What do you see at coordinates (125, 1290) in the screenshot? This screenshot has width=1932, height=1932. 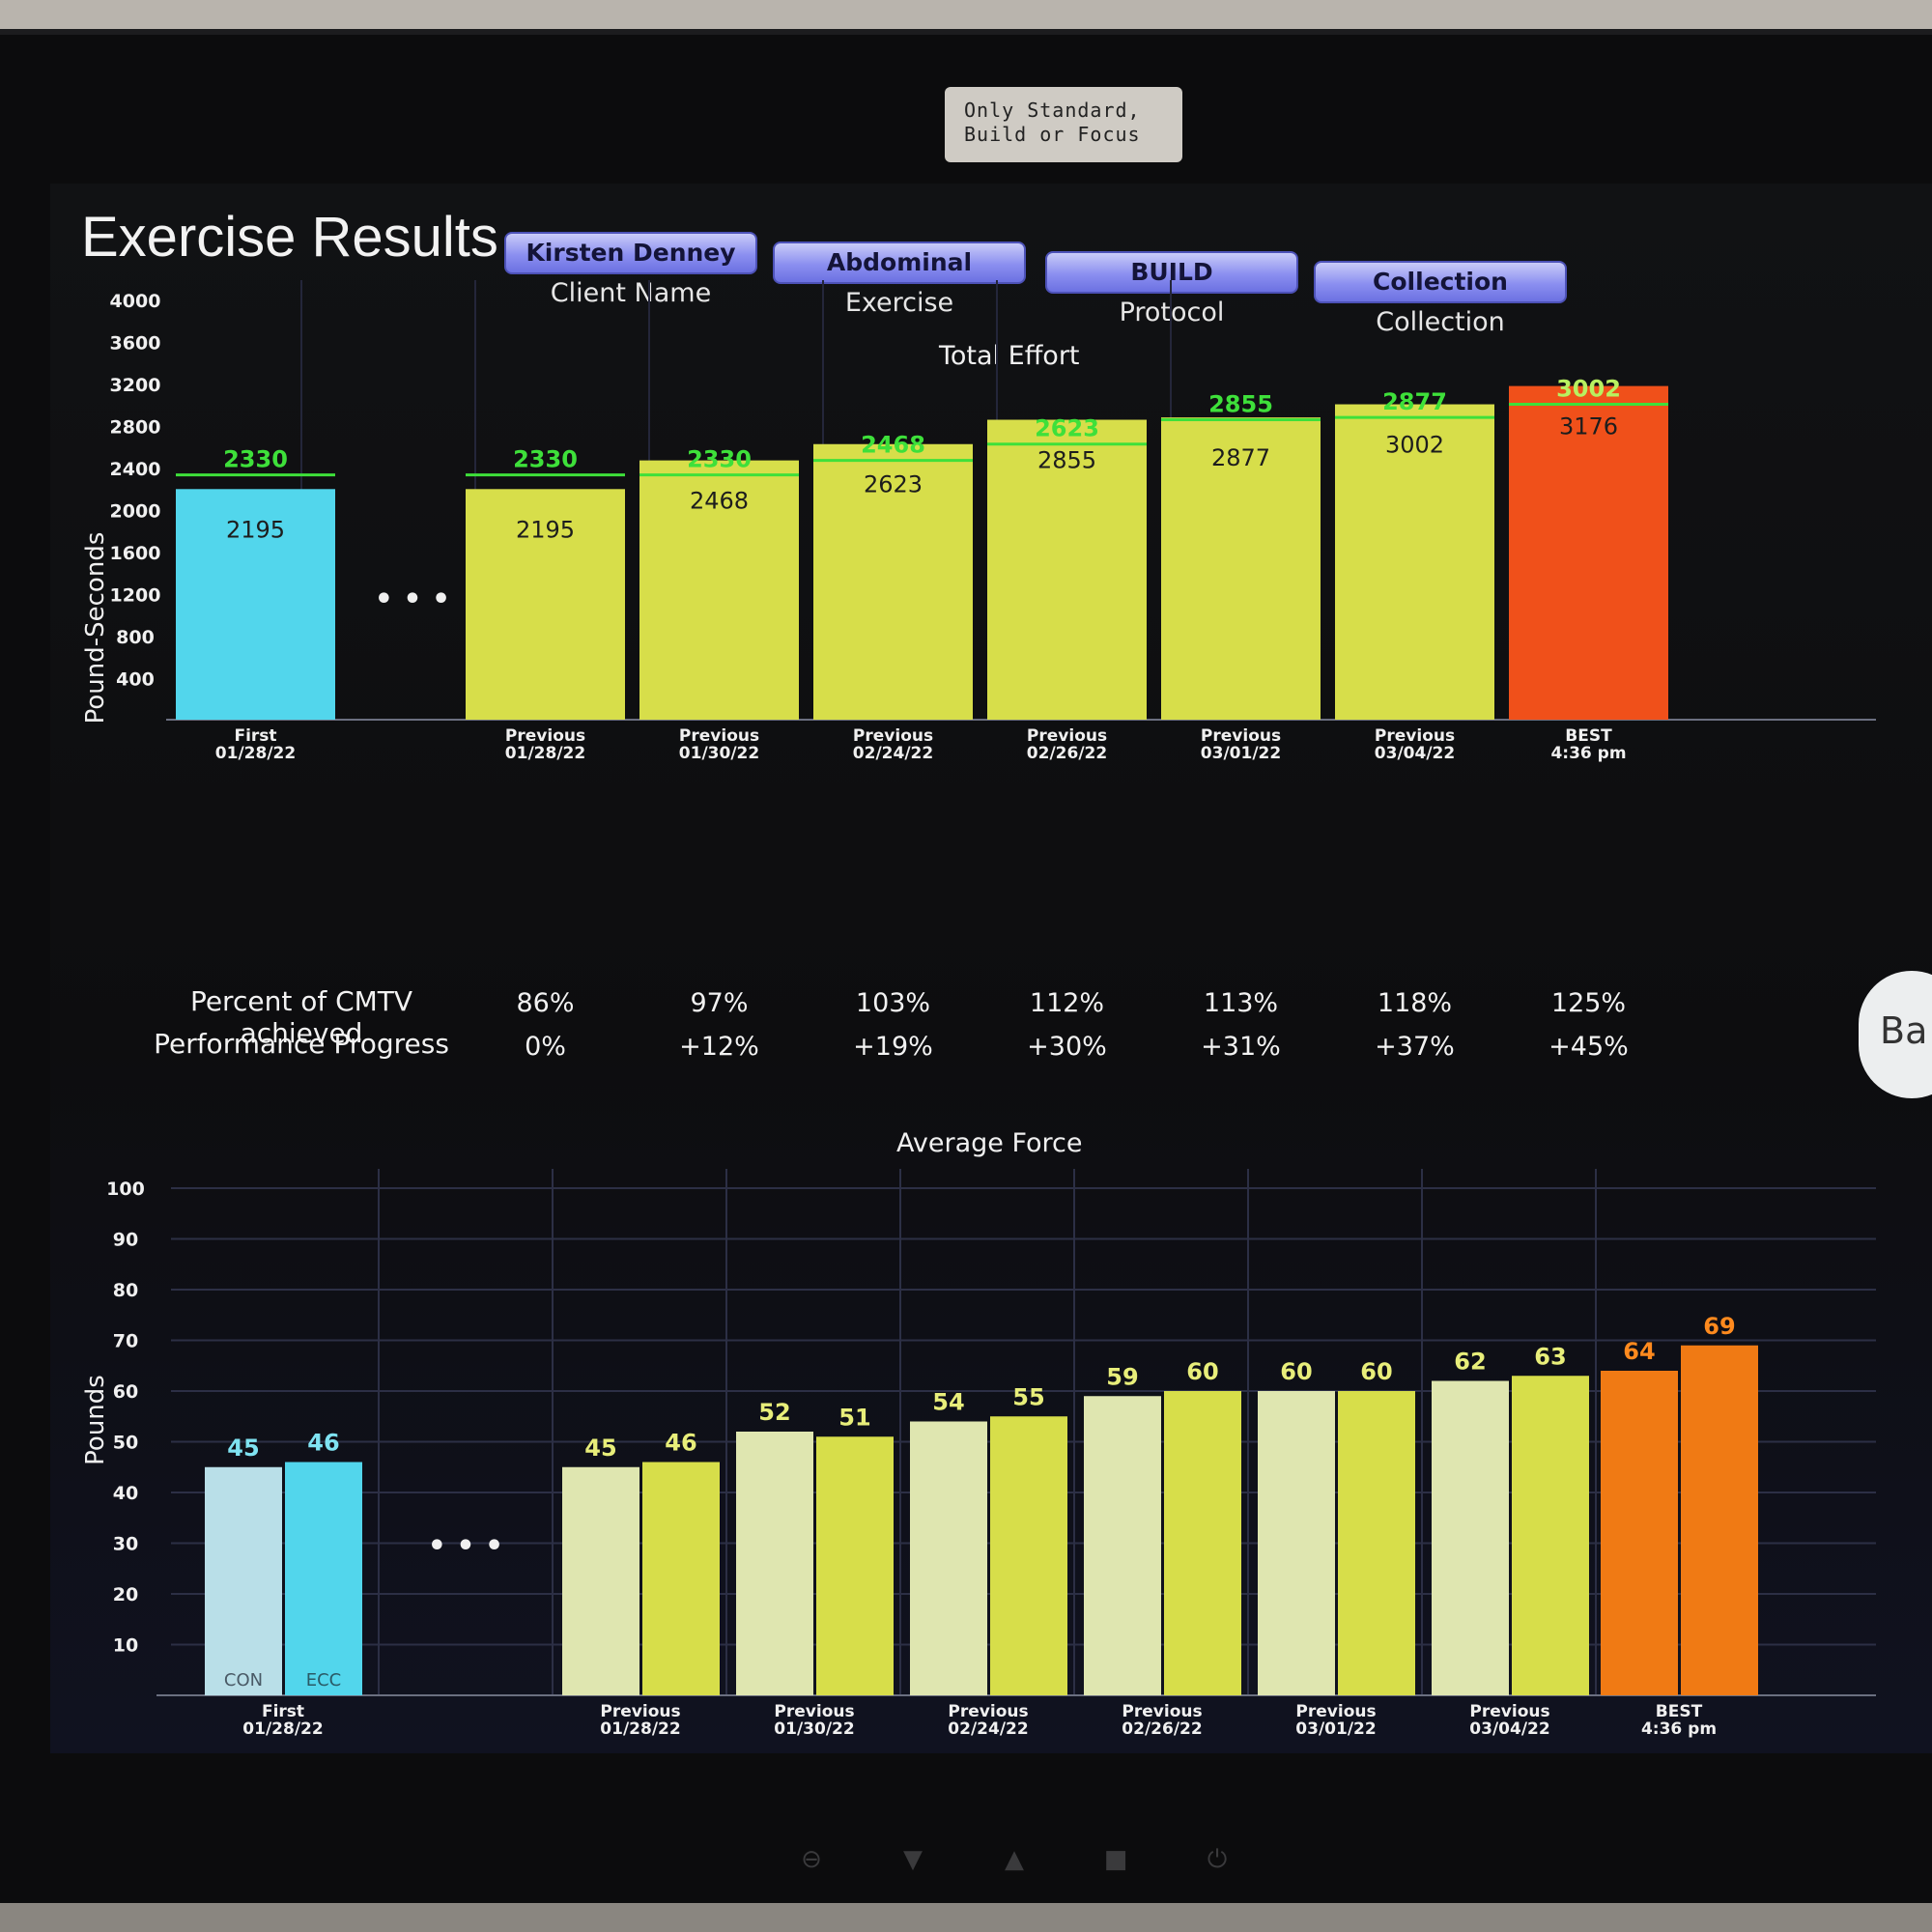 I see `force-y-tick: 80` at bounding box center [125, 1290].